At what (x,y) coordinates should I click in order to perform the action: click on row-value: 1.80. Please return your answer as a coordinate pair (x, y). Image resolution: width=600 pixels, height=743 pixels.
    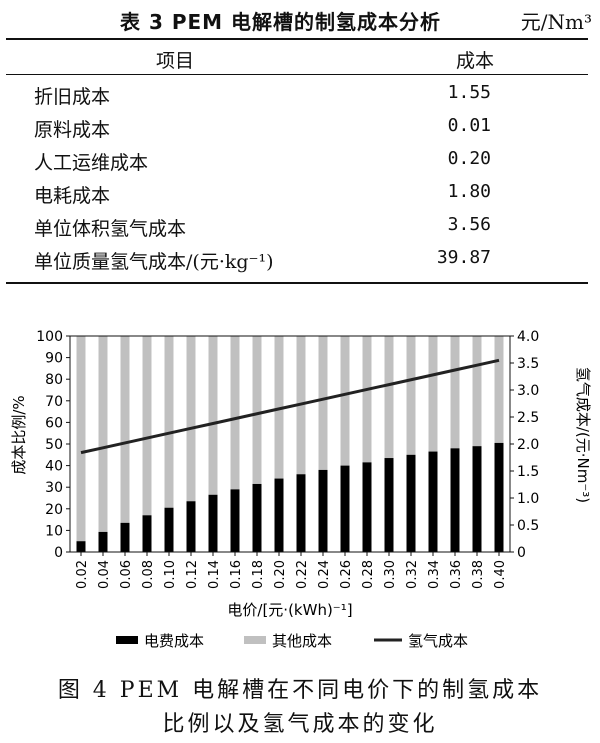
    Looking at the image, I should click on (469, 191).